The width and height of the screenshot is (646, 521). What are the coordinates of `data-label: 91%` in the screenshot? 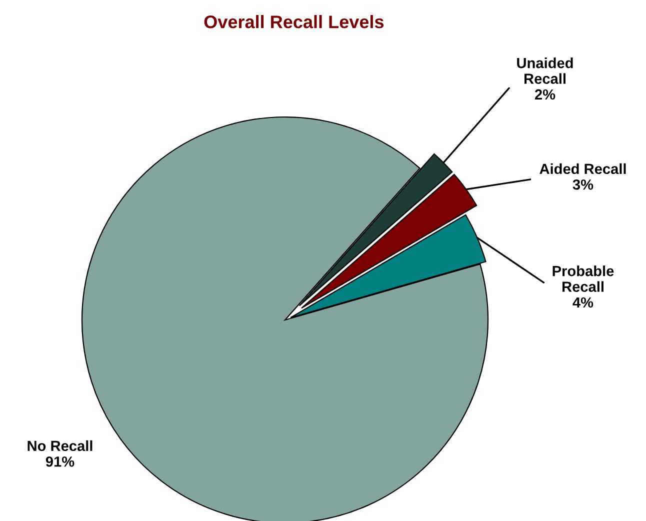 It's located at (60, 461).